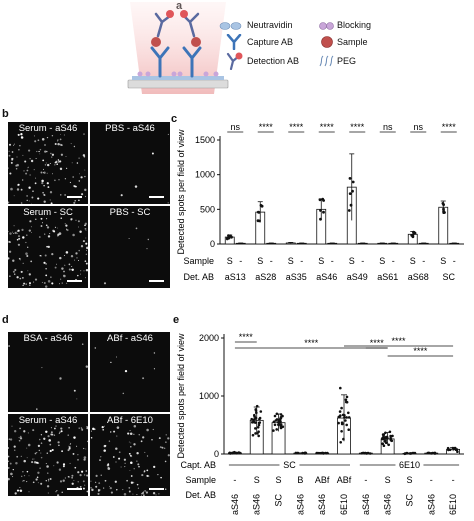 The height and width of the screenshot is (521, 474). What do you see at coordinates (347, 61) in the screenshot?
I see `legend-peg: PEG` at bounding box center [347, 61].